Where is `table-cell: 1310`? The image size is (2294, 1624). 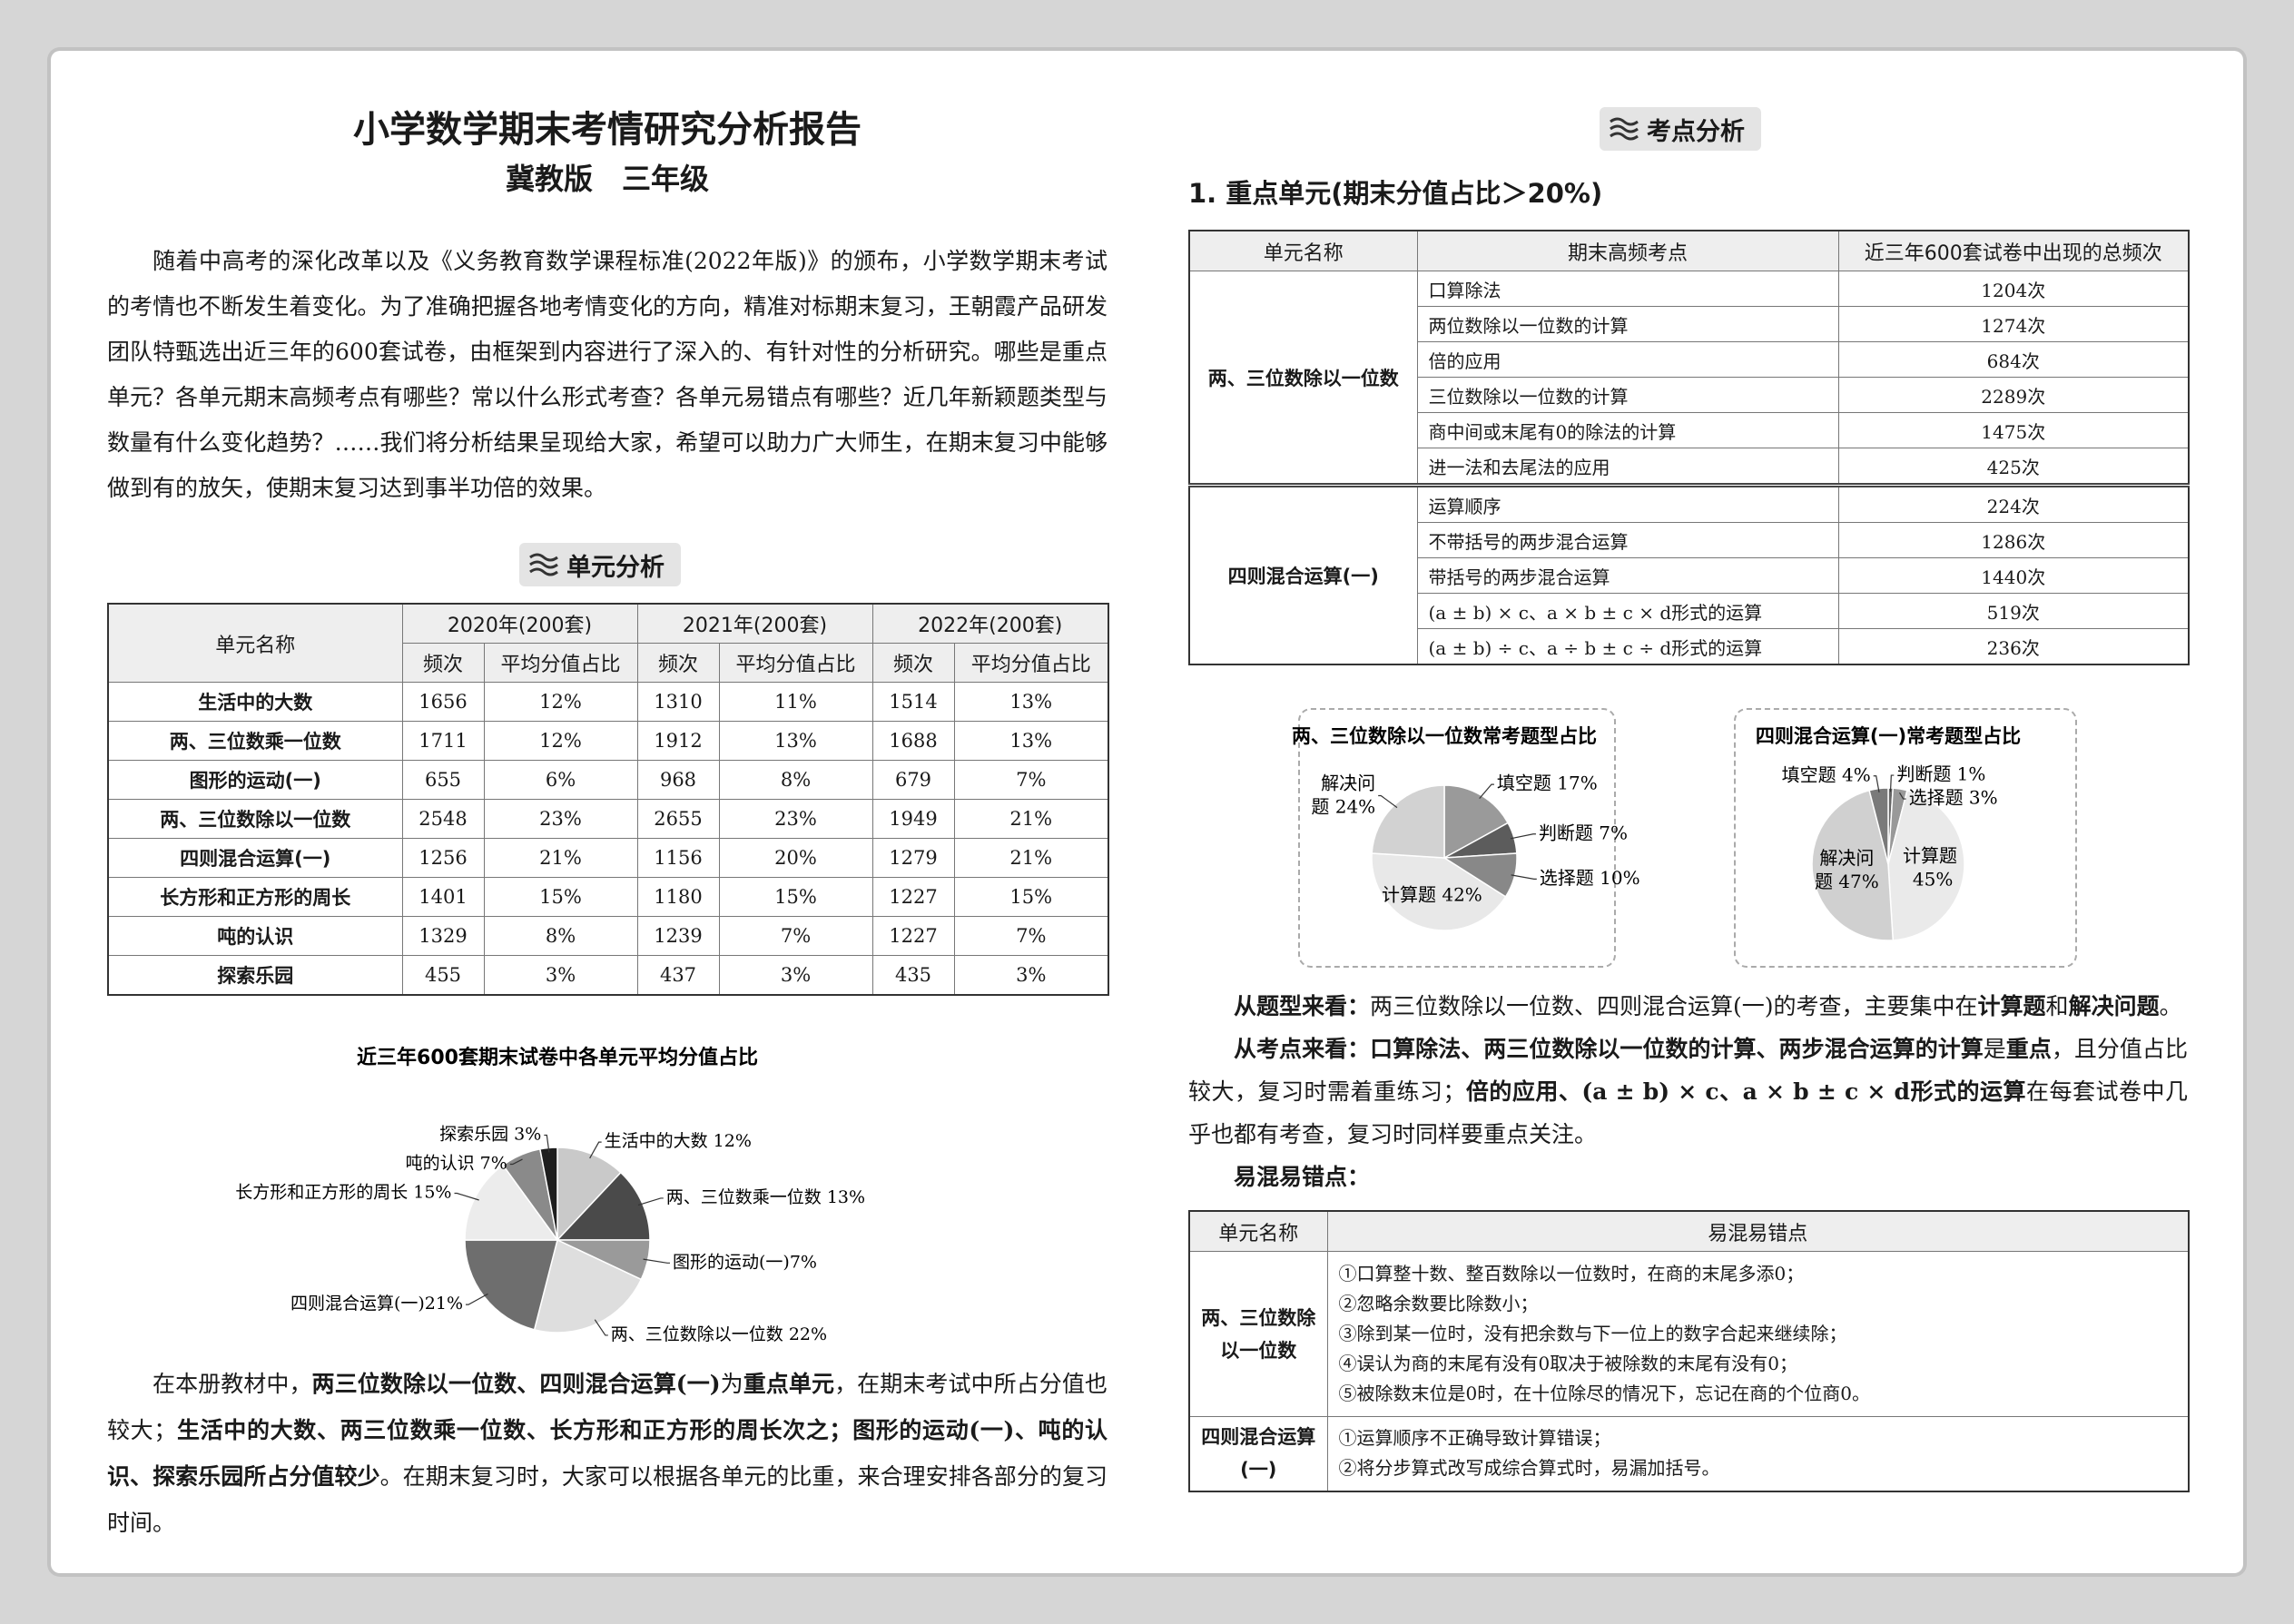 table-cell: 1310 is located at coordinates (678, 702).